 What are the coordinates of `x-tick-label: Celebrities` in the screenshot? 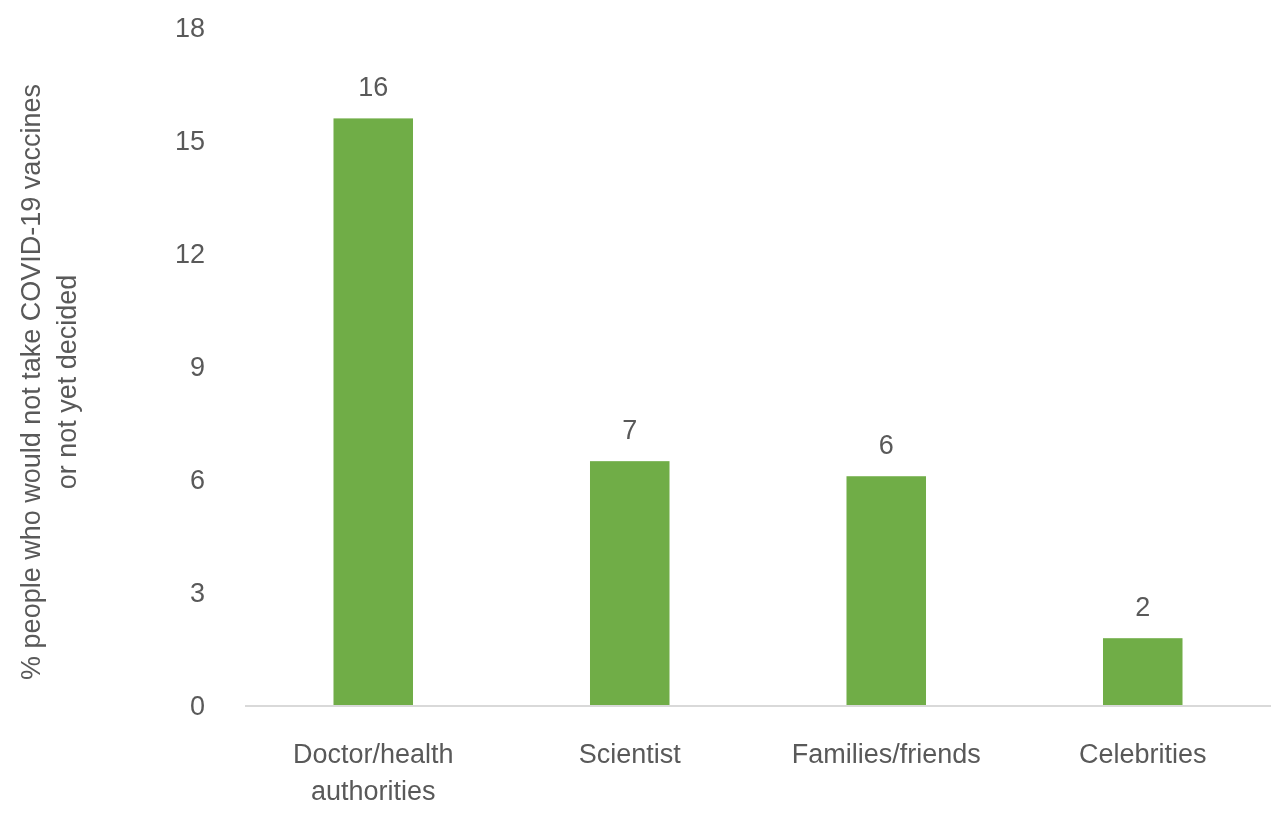 It's located at (1142, 754).